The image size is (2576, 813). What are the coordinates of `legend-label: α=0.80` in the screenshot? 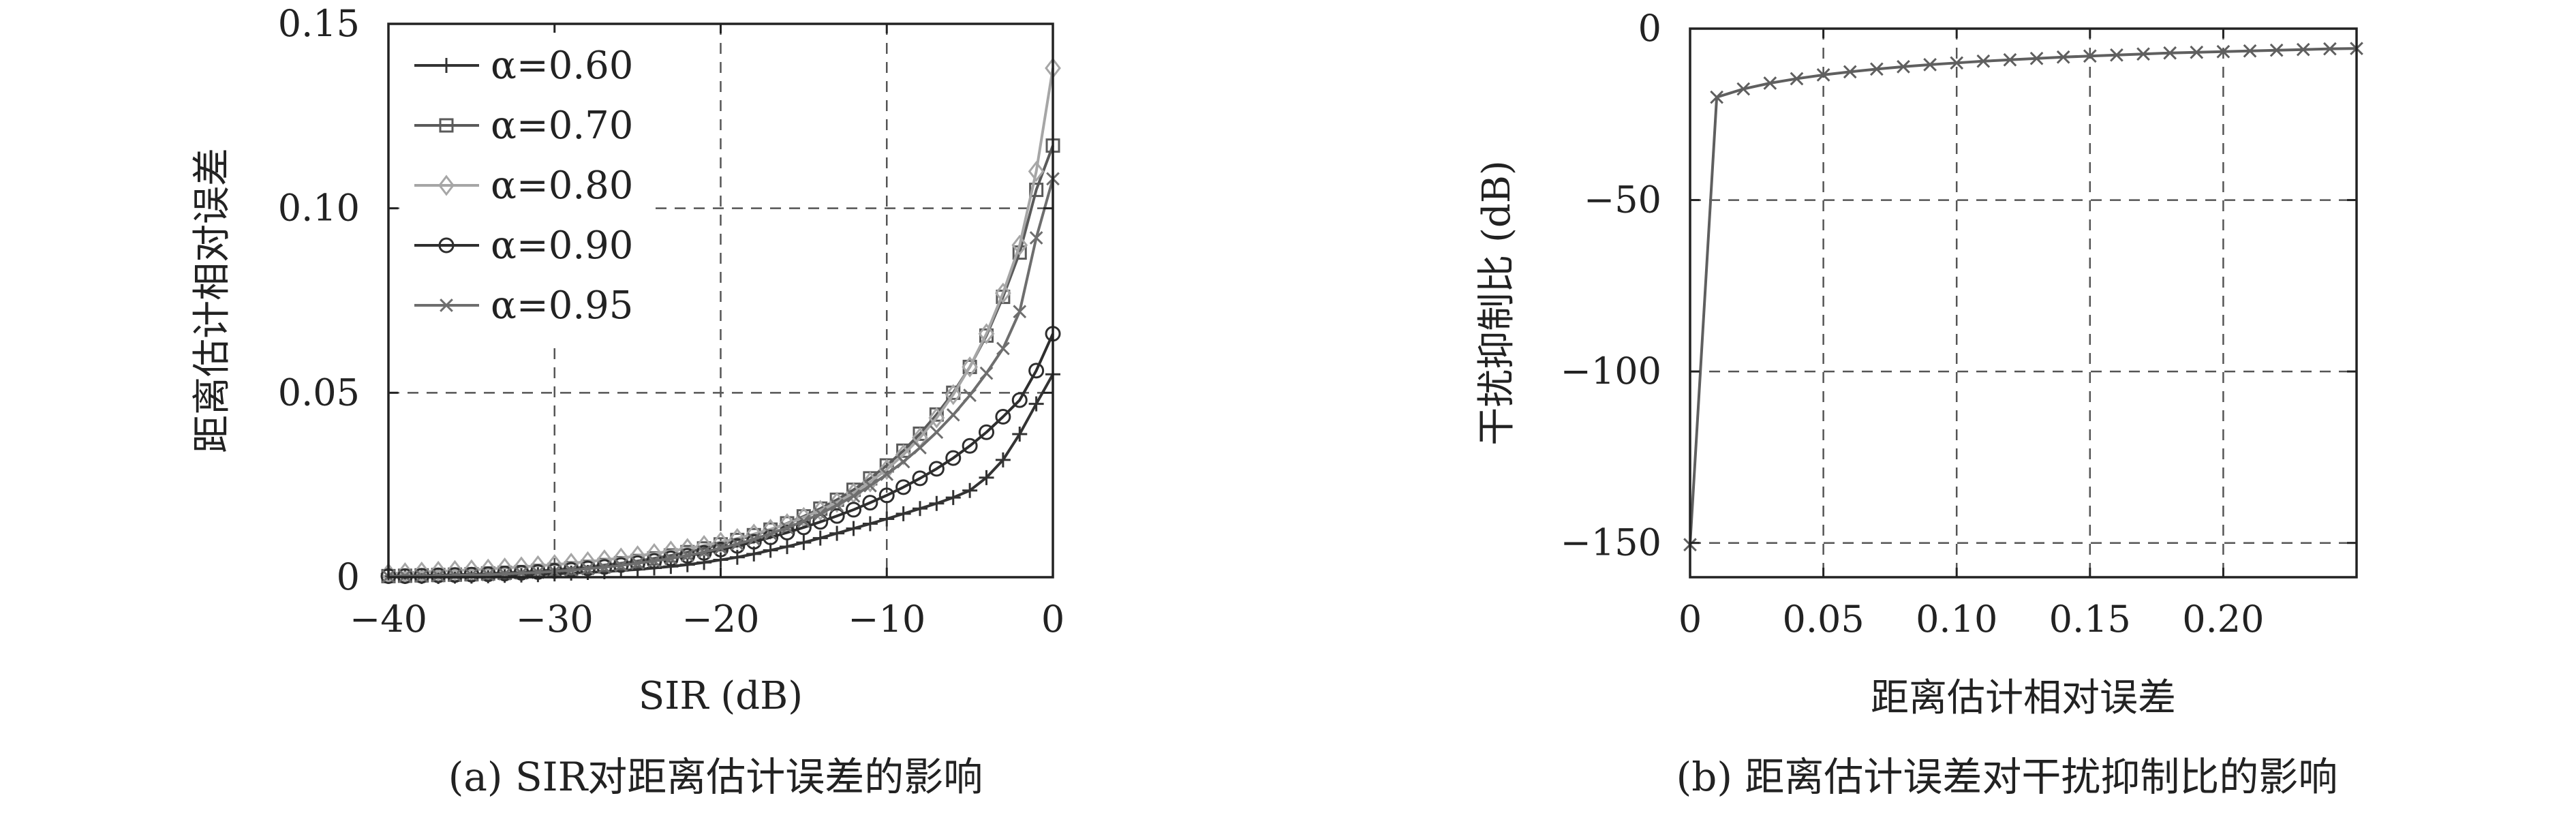 It's located at (562, 186).